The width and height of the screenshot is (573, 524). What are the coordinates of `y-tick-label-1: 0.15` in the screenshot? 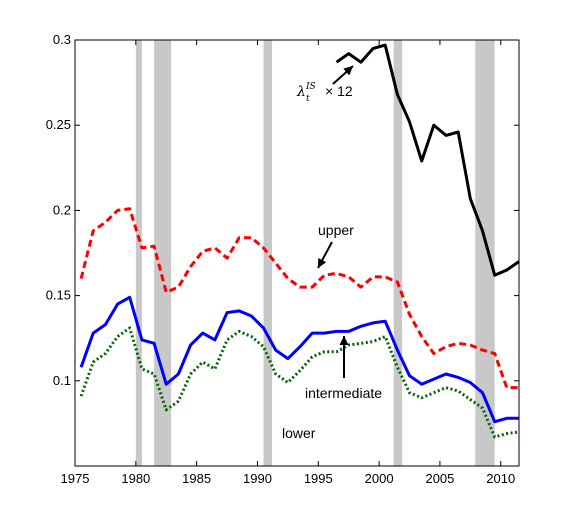 It's located at (58, 295).